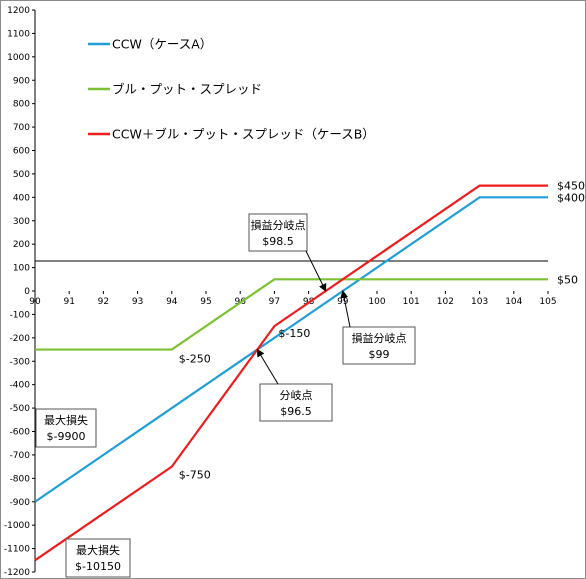 This screenshot has height=579, width=586. What do you see at coordinates (567, 279) in the screenshot?
I see `point-label: $50` at bounding box center [567, 279].